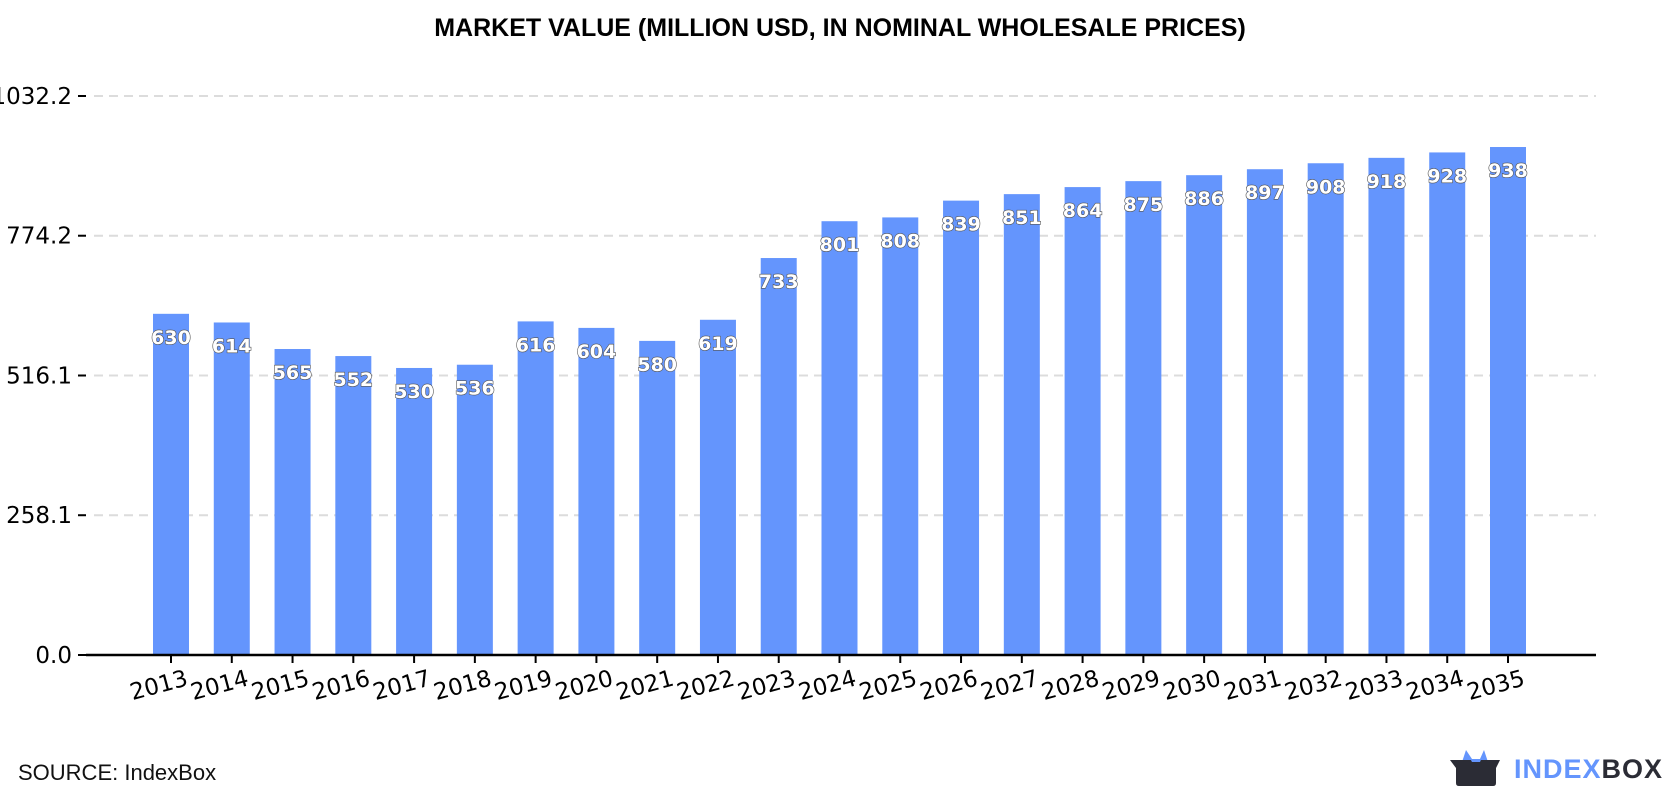 The width and height of the screenshot is (1680, 800). I want to click on data-label: 808, so click(900, 241).